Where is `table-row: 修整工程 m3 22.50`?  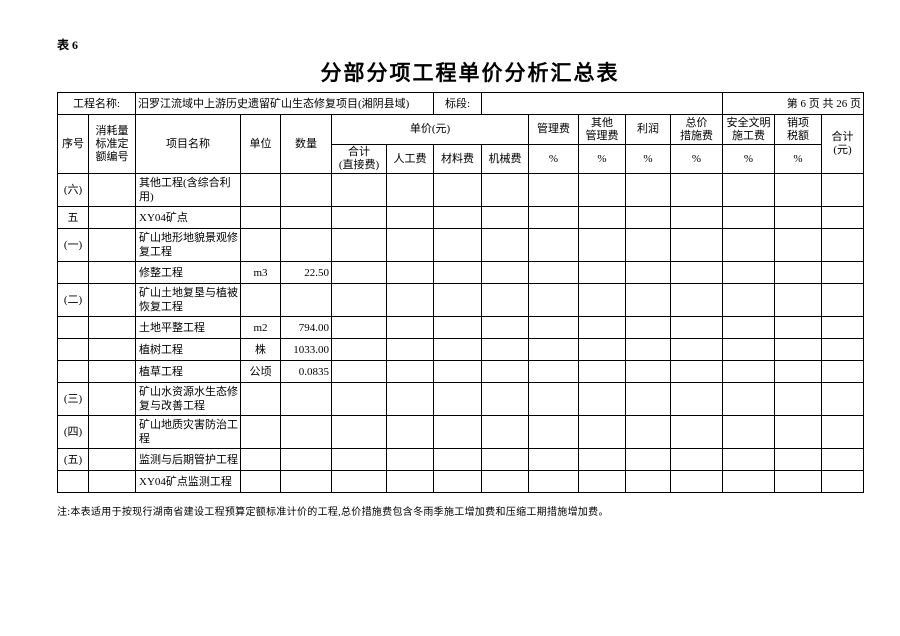 table-row: 修整工程 m3 22.50 is located at coordinates (461, 272).